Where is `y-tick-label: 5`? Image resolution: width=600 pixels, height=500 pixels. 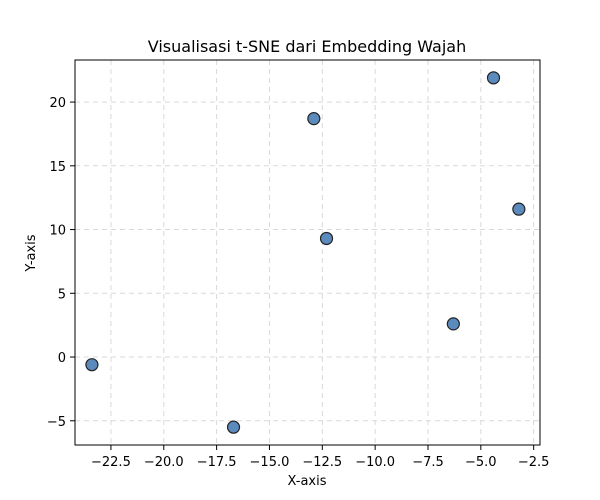 y-tick-label: 5 is located at coordinates (62, 294).